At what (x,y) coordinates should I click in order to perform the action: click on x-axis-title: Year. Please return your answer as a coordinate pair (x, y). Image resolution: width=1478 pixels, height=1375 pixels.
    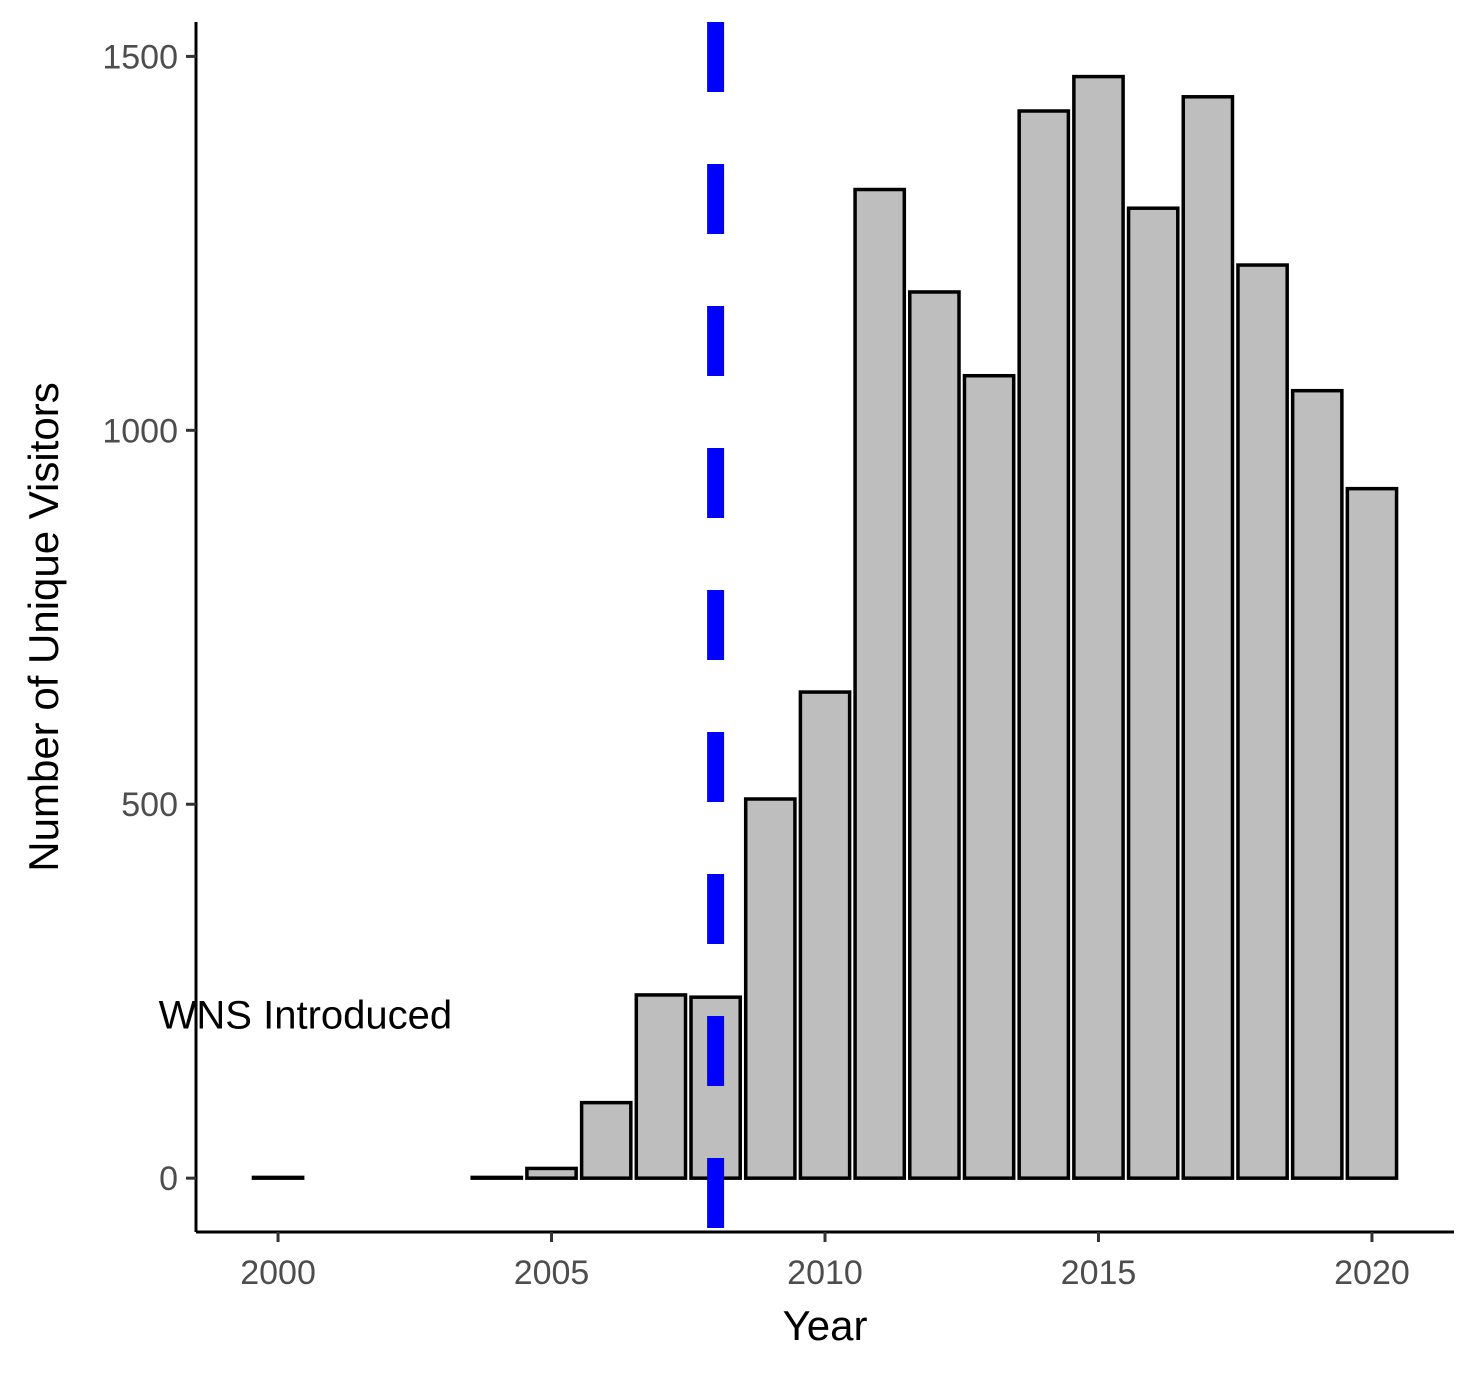
    Looking at the image, I should click on (825, 1325).